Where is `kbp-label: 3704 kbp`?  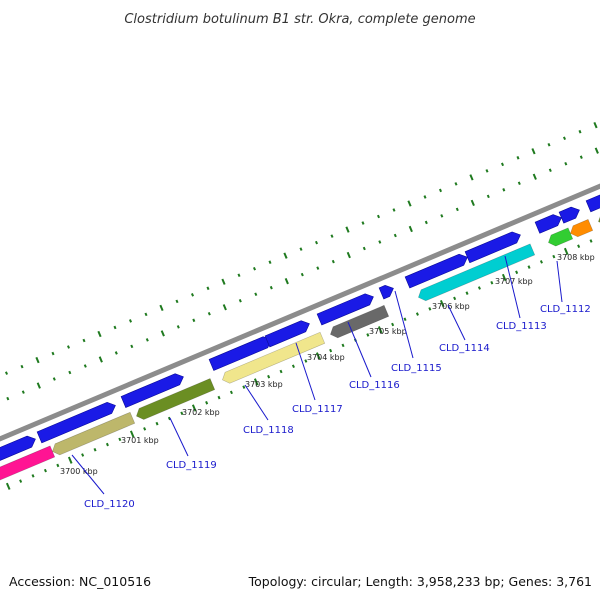
kbp-label: 3704 kbp is located at coordinates (326, 357).